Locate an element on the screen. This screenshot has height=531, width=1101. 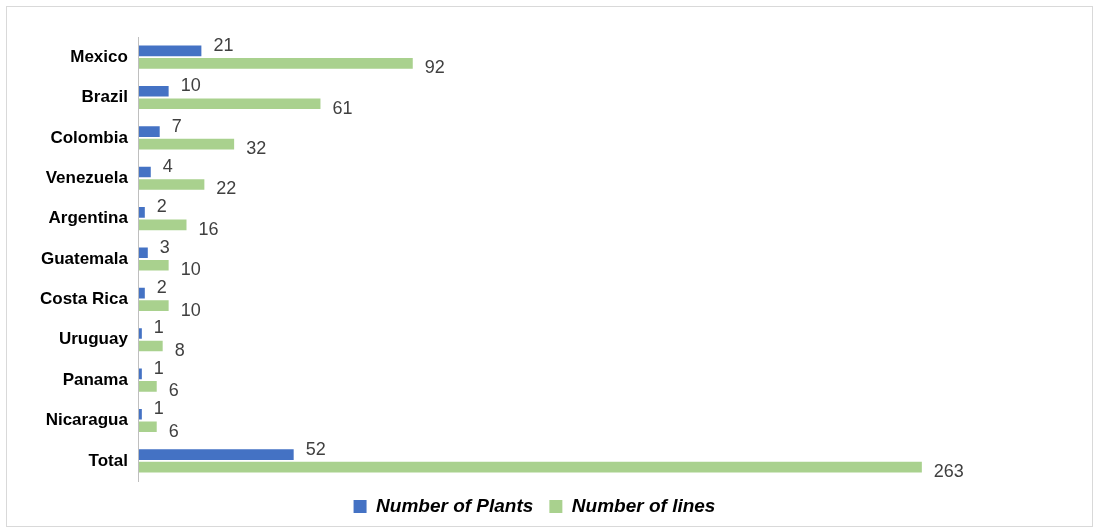
y-tick-label: Nicaragua is located at coordinates (87, 420).